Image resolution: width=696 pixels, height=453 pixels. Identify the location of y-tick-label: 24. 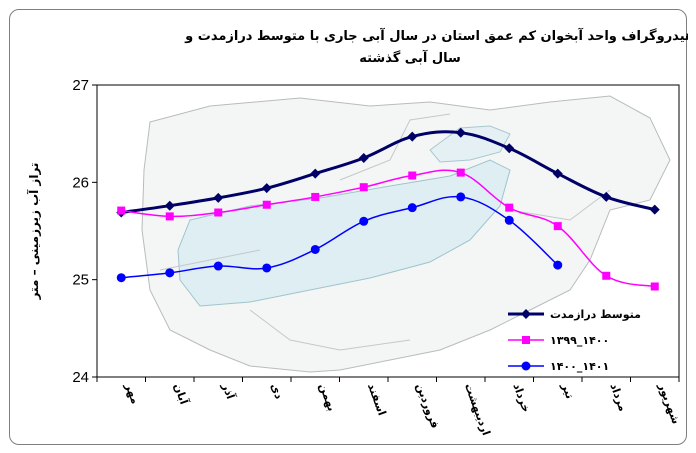
(80, 377).